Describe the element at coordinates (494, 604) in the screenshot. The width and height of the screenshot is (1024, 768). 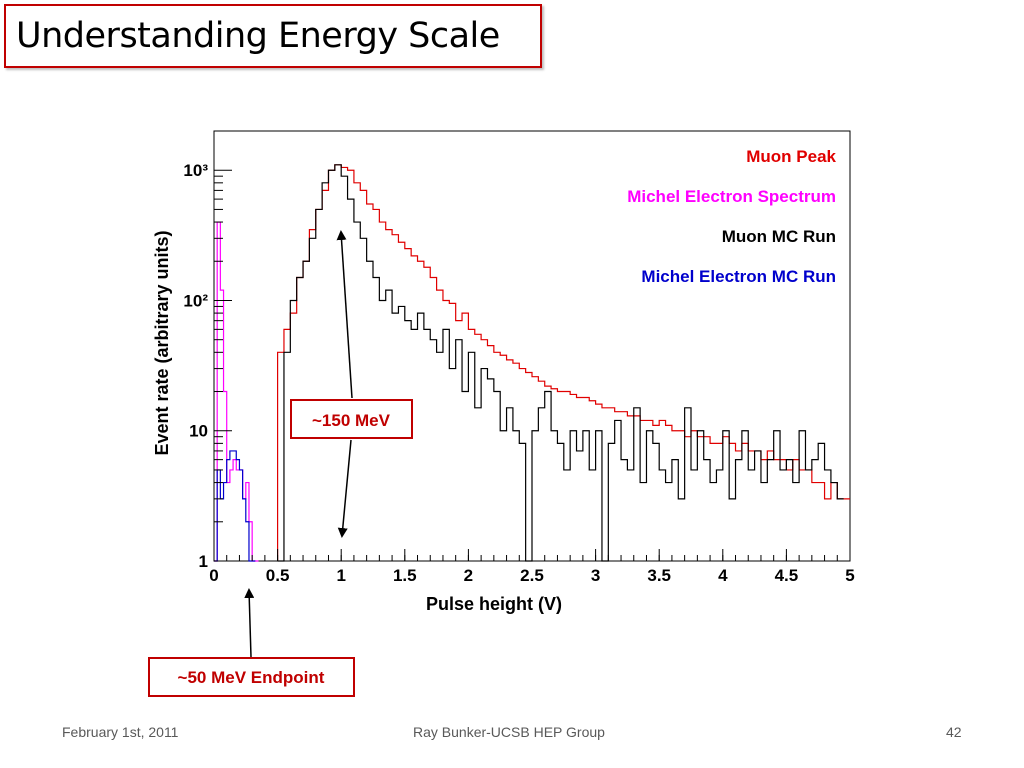
I see `x-axis-label: Pulse height (V)` at that location.